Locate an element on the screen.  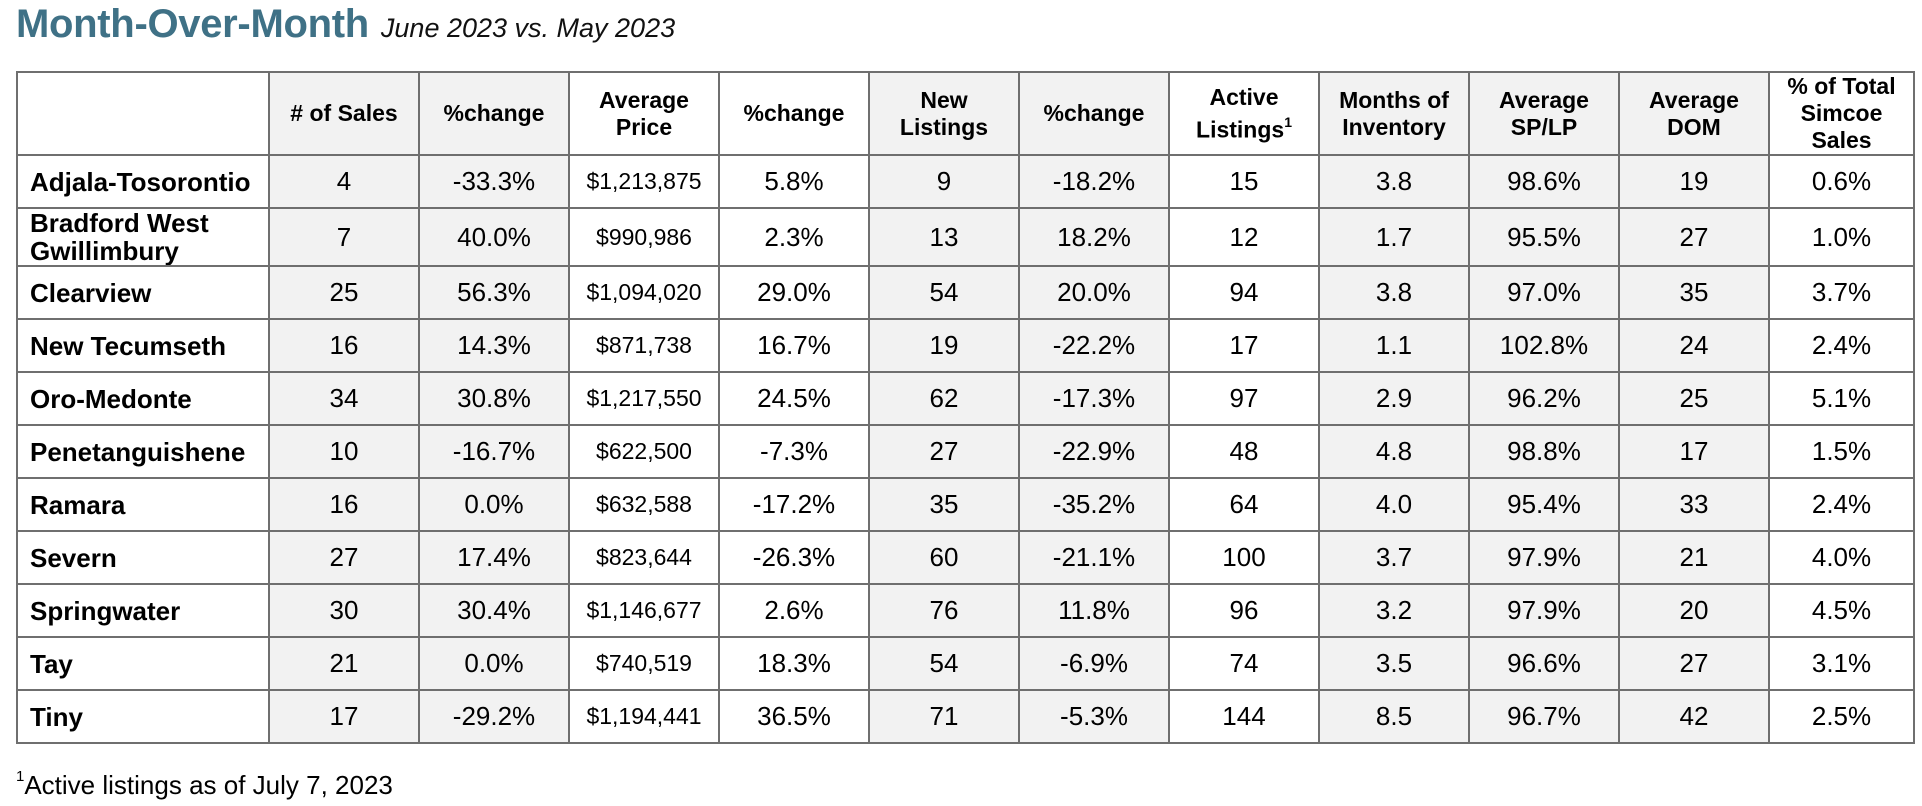
cell-total-share: 4.5% is located at coordinates (1841, 610).